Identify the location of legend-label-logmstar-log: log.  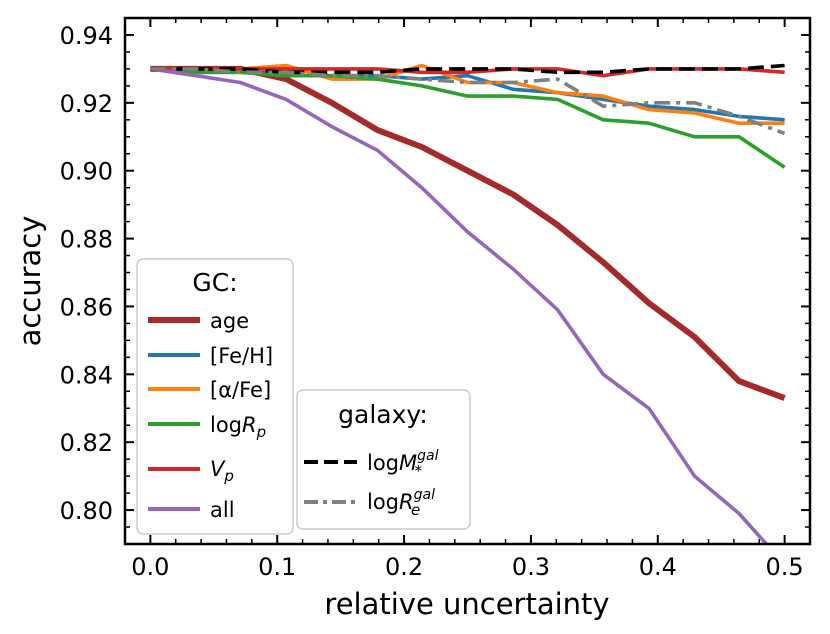
(383, 463).